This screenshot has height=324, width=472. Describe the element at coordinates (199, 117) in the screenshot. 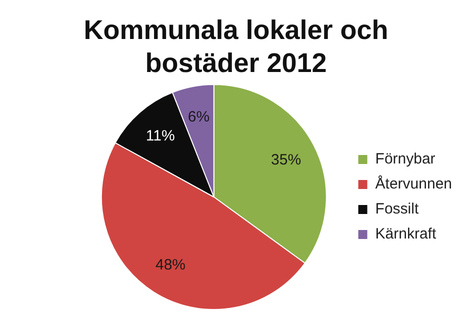

I see `data-label: 6%` at that location.